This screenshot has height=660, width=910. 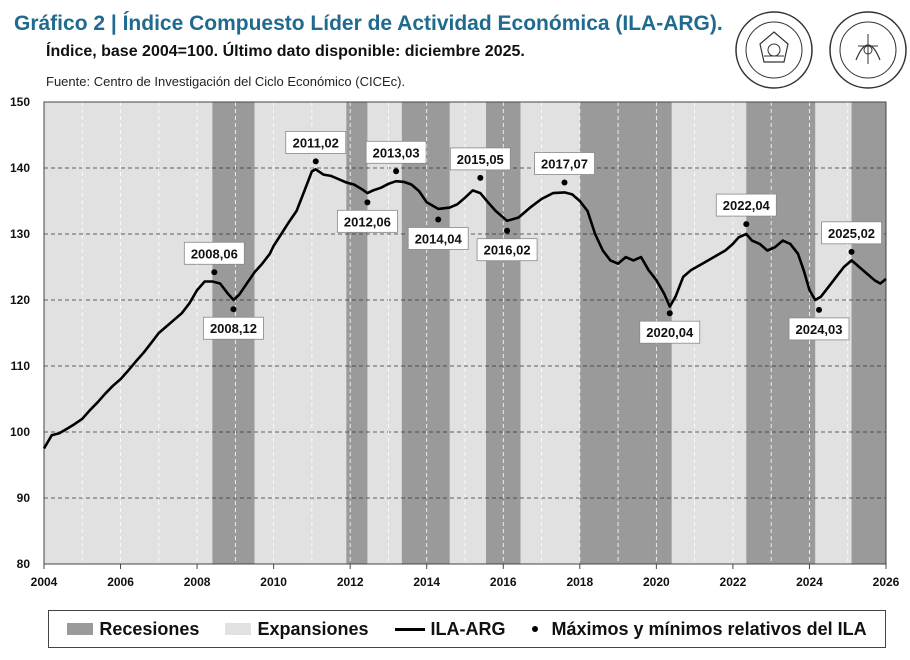 I want to click on legend-recessions: Recesiones, so click(x=133, y=629).